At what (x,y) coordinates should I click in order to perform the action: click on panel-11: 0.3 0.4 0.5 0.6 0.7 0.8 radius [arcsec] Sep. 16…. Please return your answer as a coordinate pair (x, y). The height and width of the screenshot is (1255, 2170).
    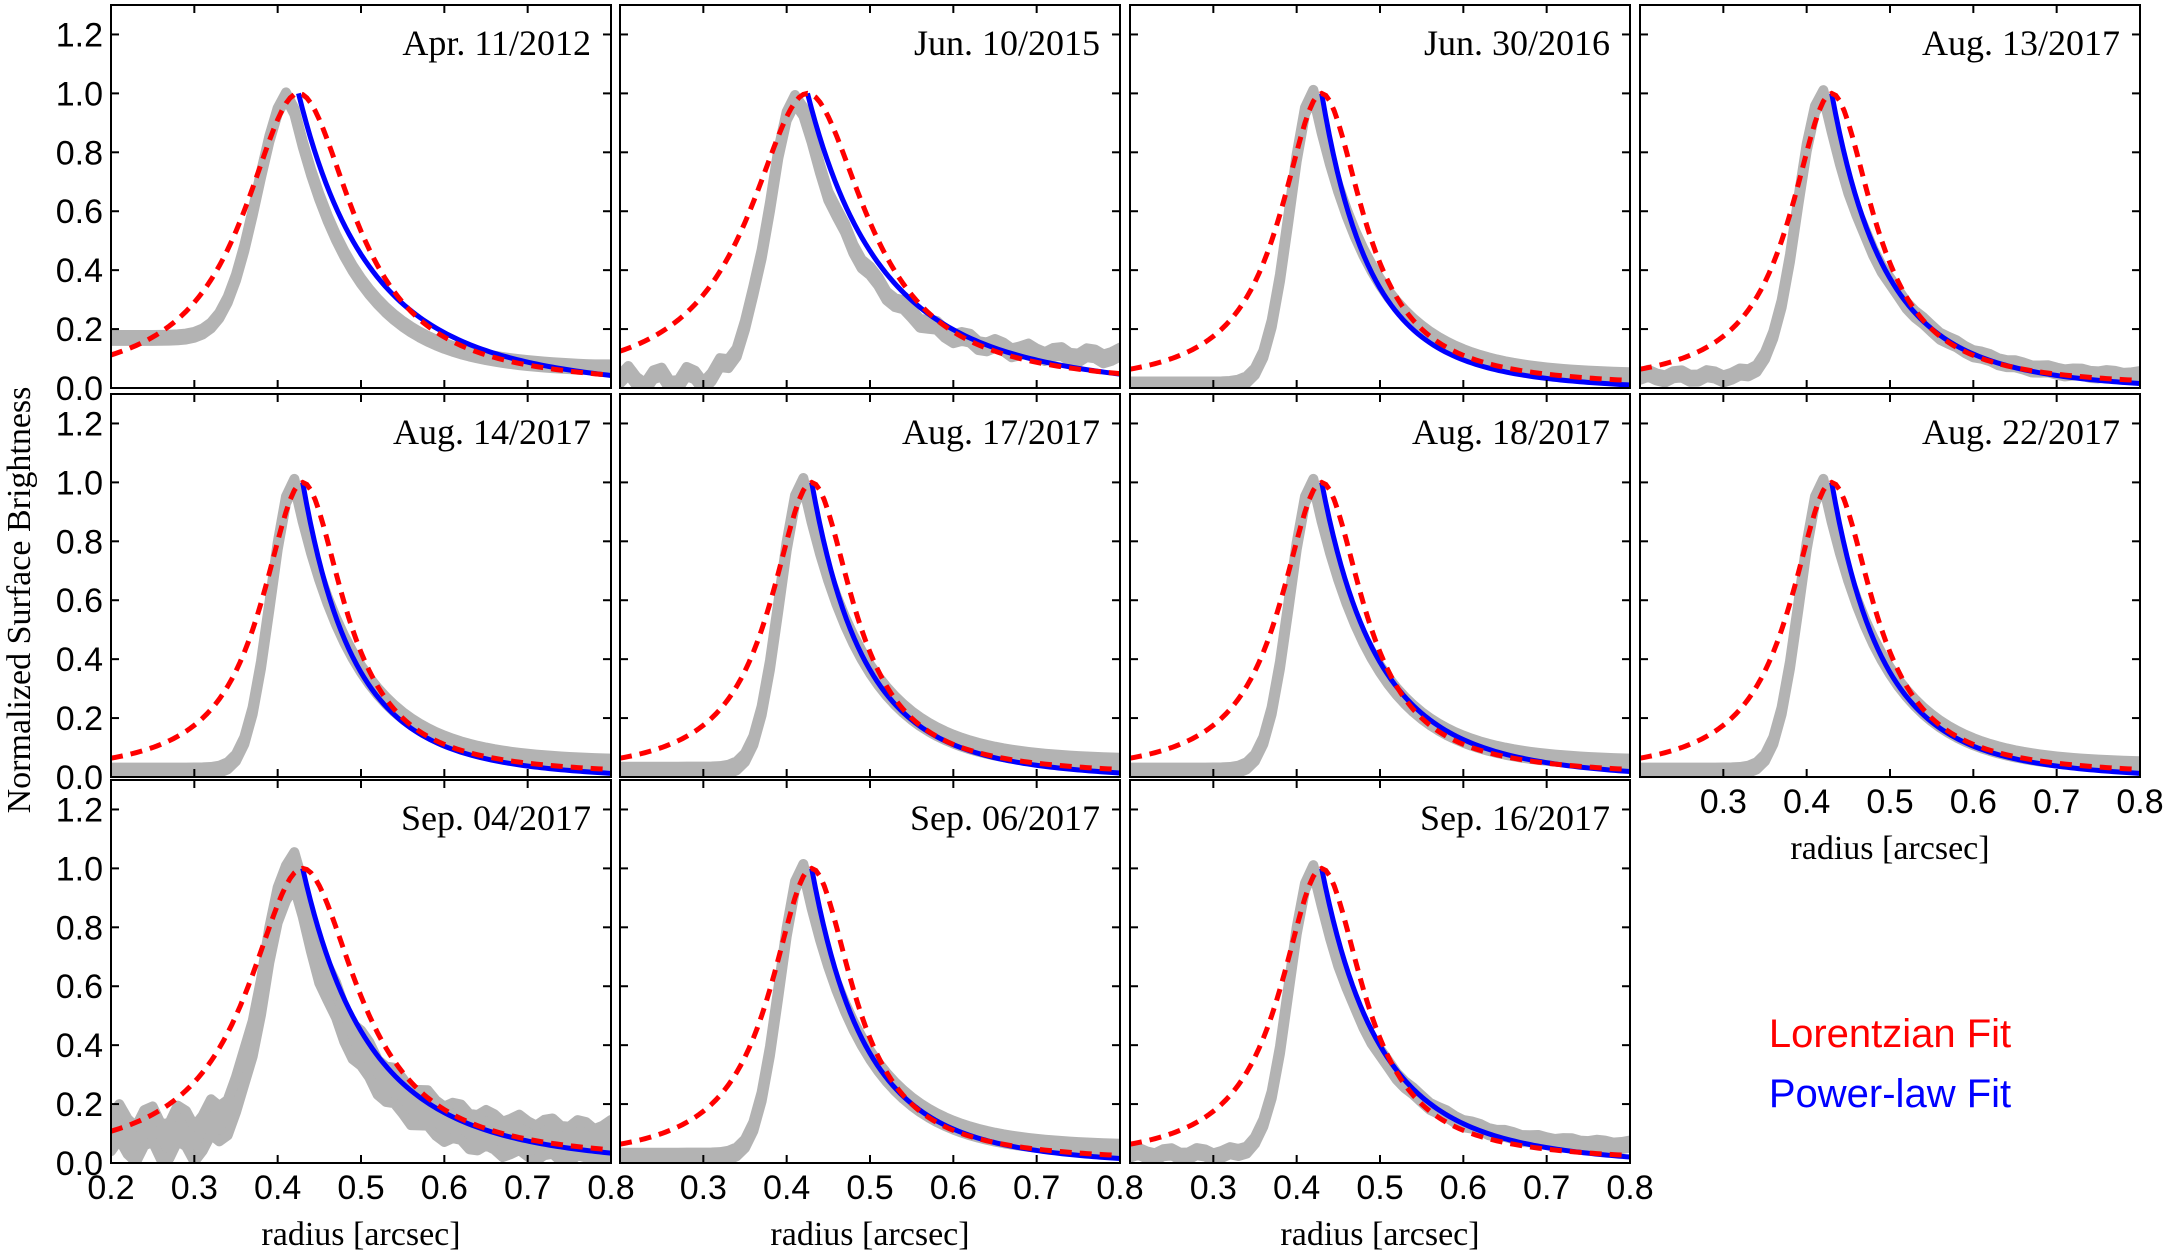
    Looking at the image, I should click on (1391, 1016).